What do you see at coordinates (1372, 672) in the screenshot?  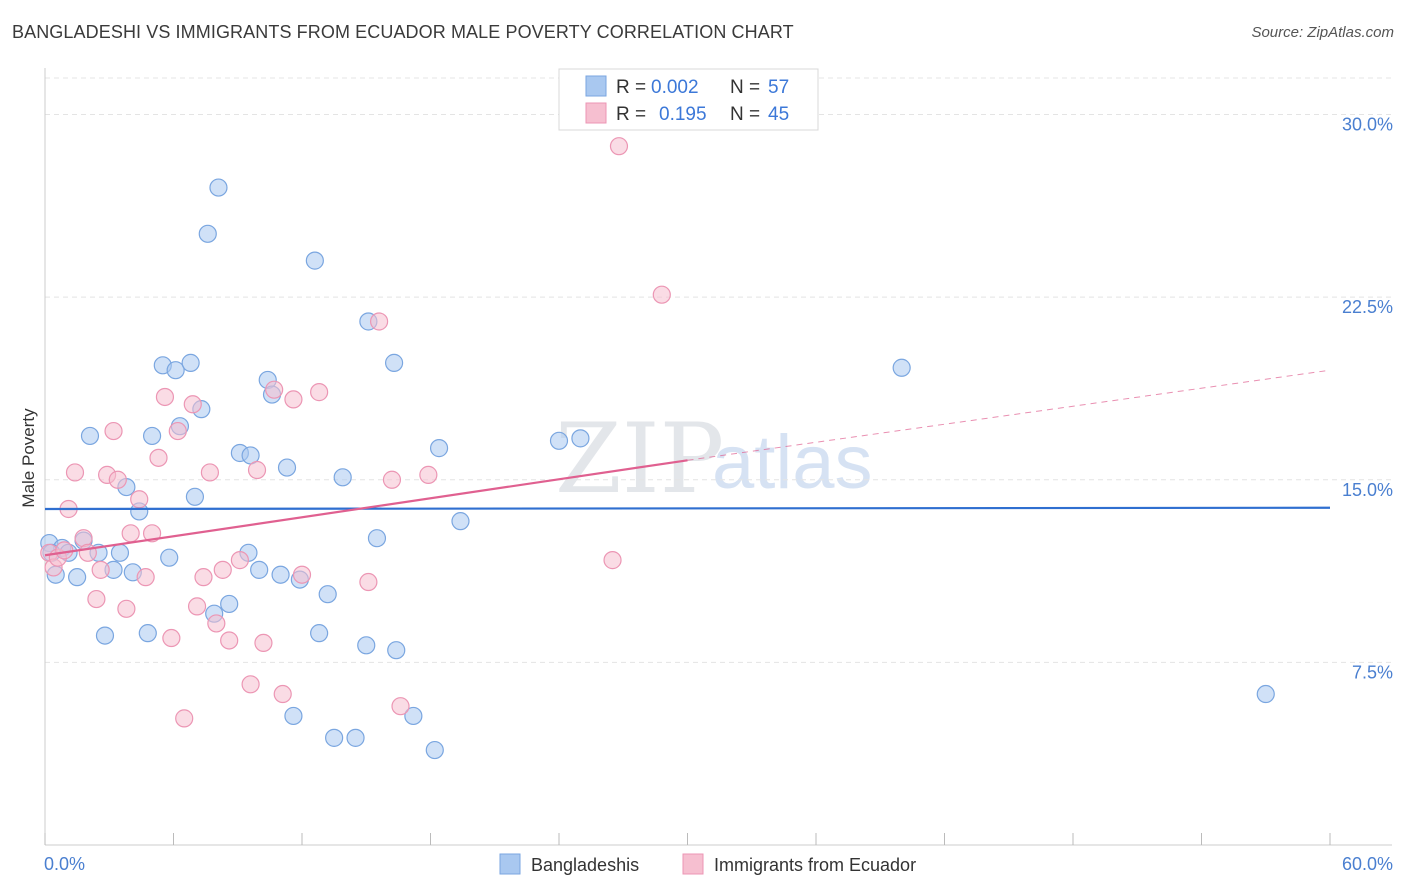 I see `y-tick-label: 7.5%` at bounding box center [1372, 672].